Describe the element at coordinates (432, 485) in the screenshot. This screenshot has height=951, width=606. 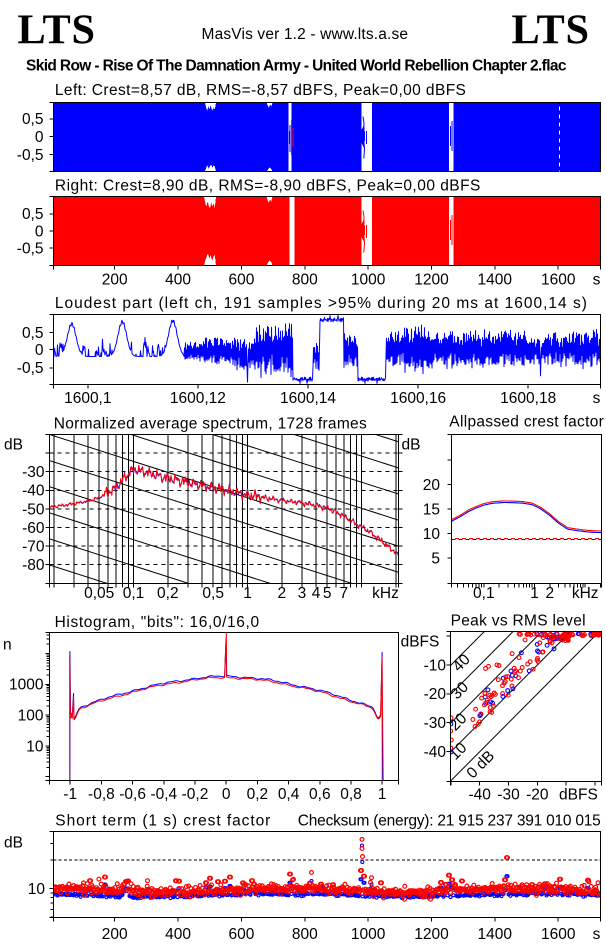
I see `svg-text: 20` at that location.